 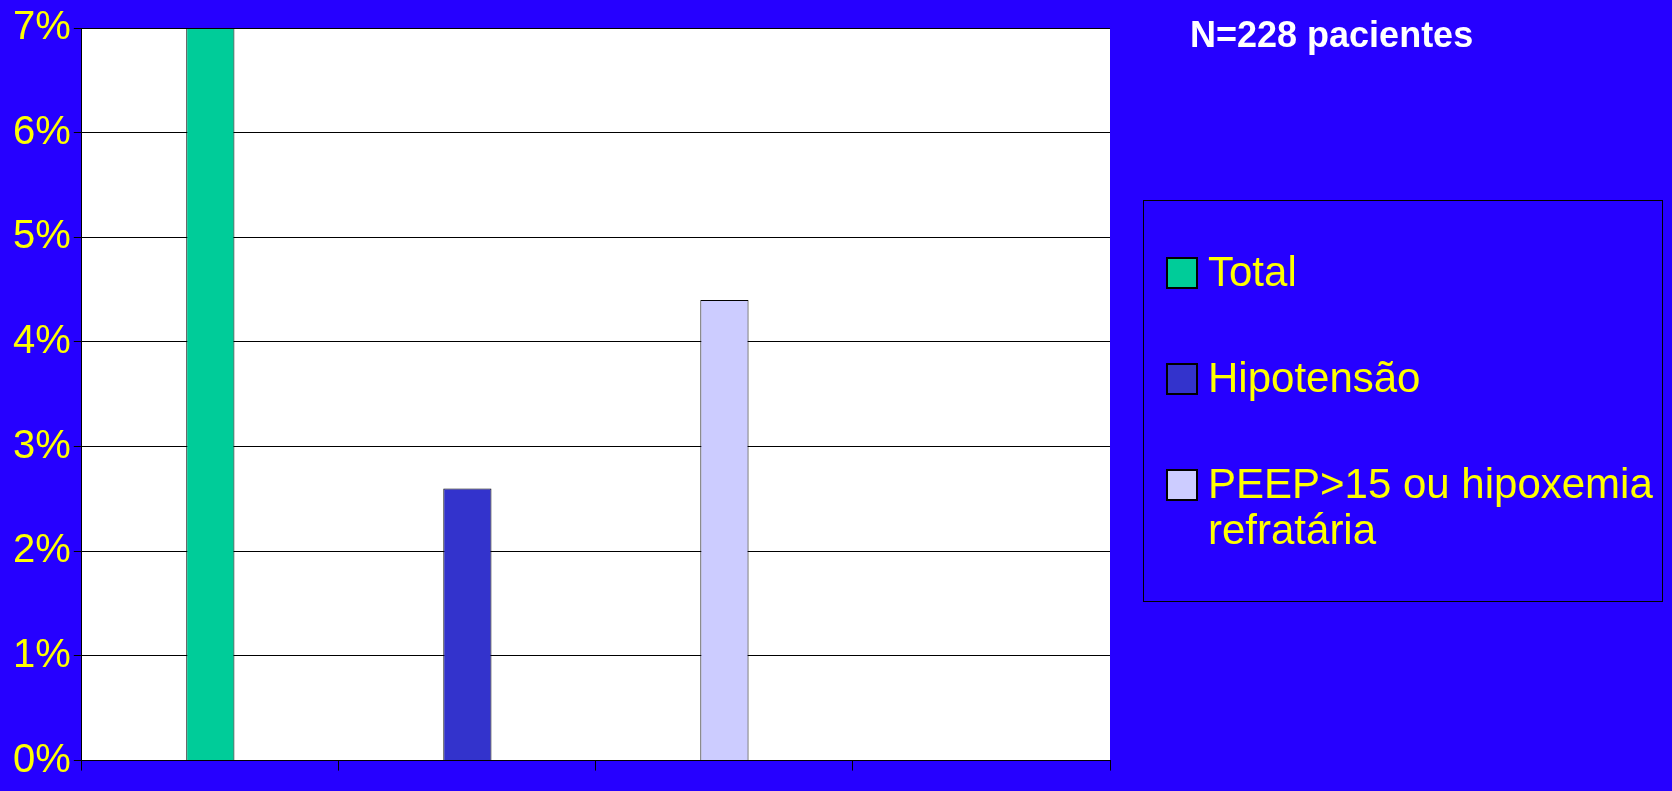 I want to click on y-tick-label: 7%, so click(x=42, y=25).